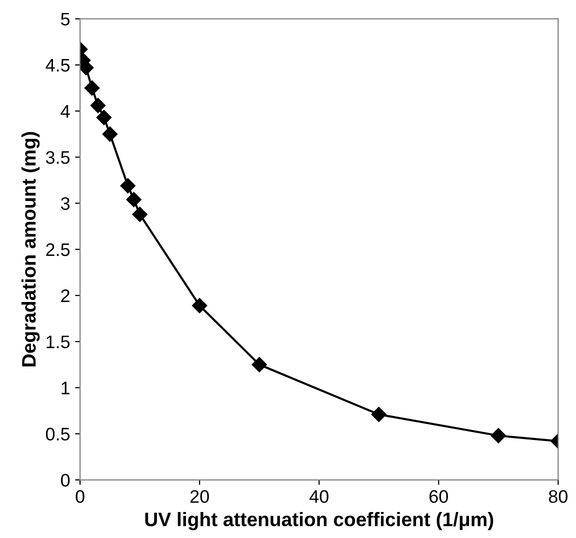 This screenshot has height=538, width=576. Describe the element at coordinates (65, 203) in the screenshot. I see `y-tick-label: 3` at that location.